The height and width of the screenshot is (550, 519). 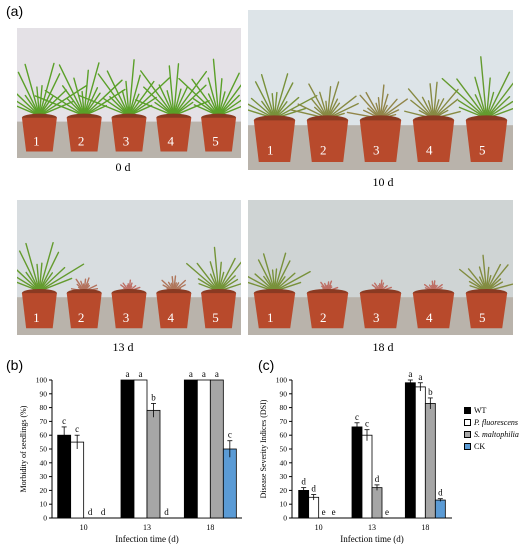 I want to click on pot-label-5: 5, so click(x=215, y=317).